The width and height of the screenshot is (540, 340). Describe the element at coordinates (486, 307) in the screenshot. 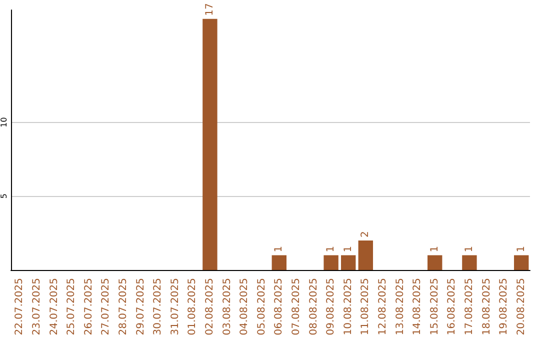

I see `x-tick-label: 18.08.2025` at that location.